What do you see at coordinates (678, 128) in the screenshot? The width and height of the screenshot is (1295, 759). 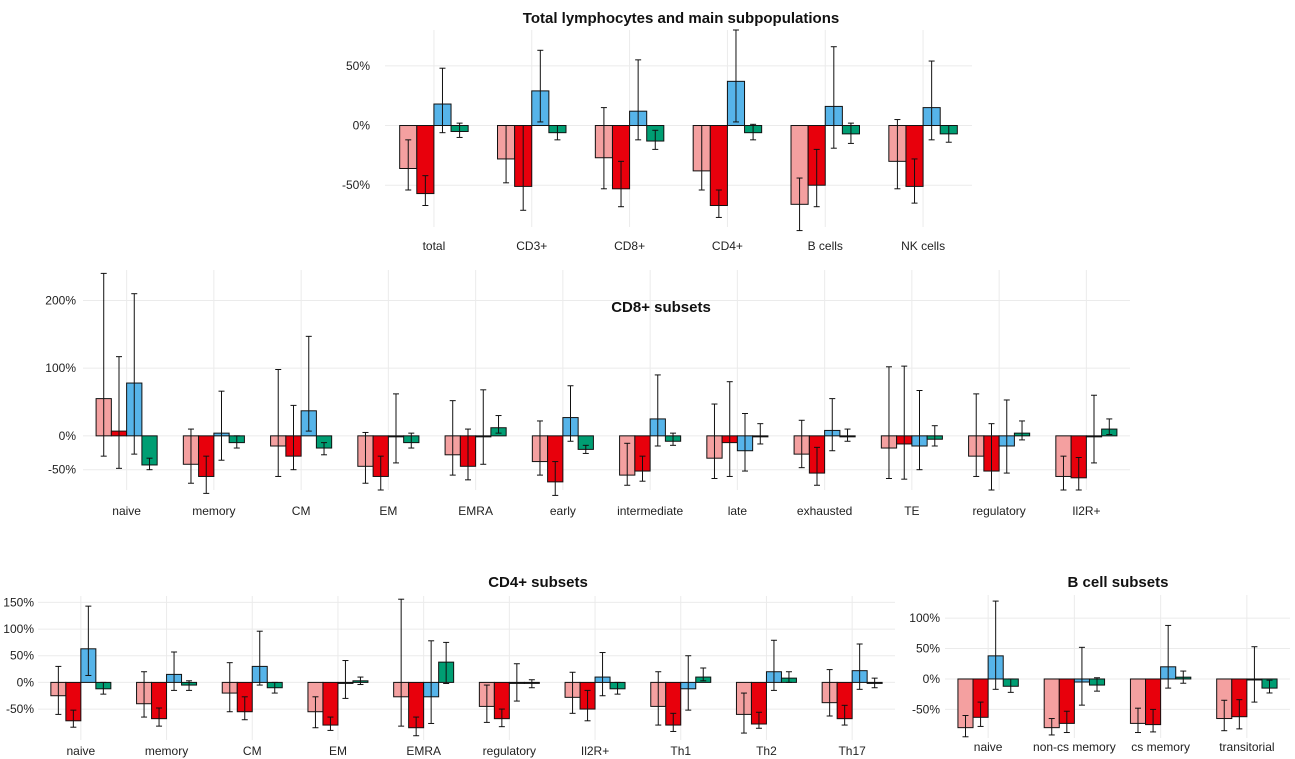 I see `gridlines-total-lymphocytes` at bounding box center [678, 128].